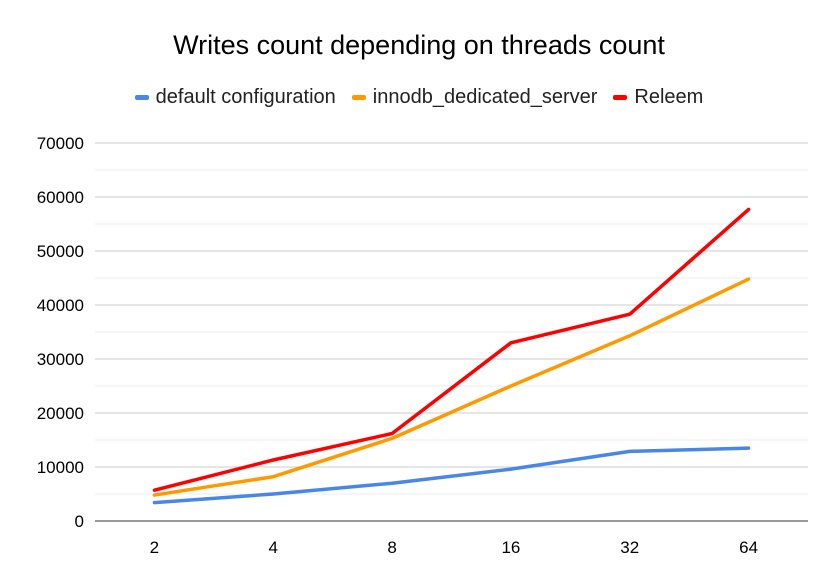  What do you see at coordinates (60, 251) in the screenshot?
I see `y-tick-label: 50000` at bounding box center [60, 251].